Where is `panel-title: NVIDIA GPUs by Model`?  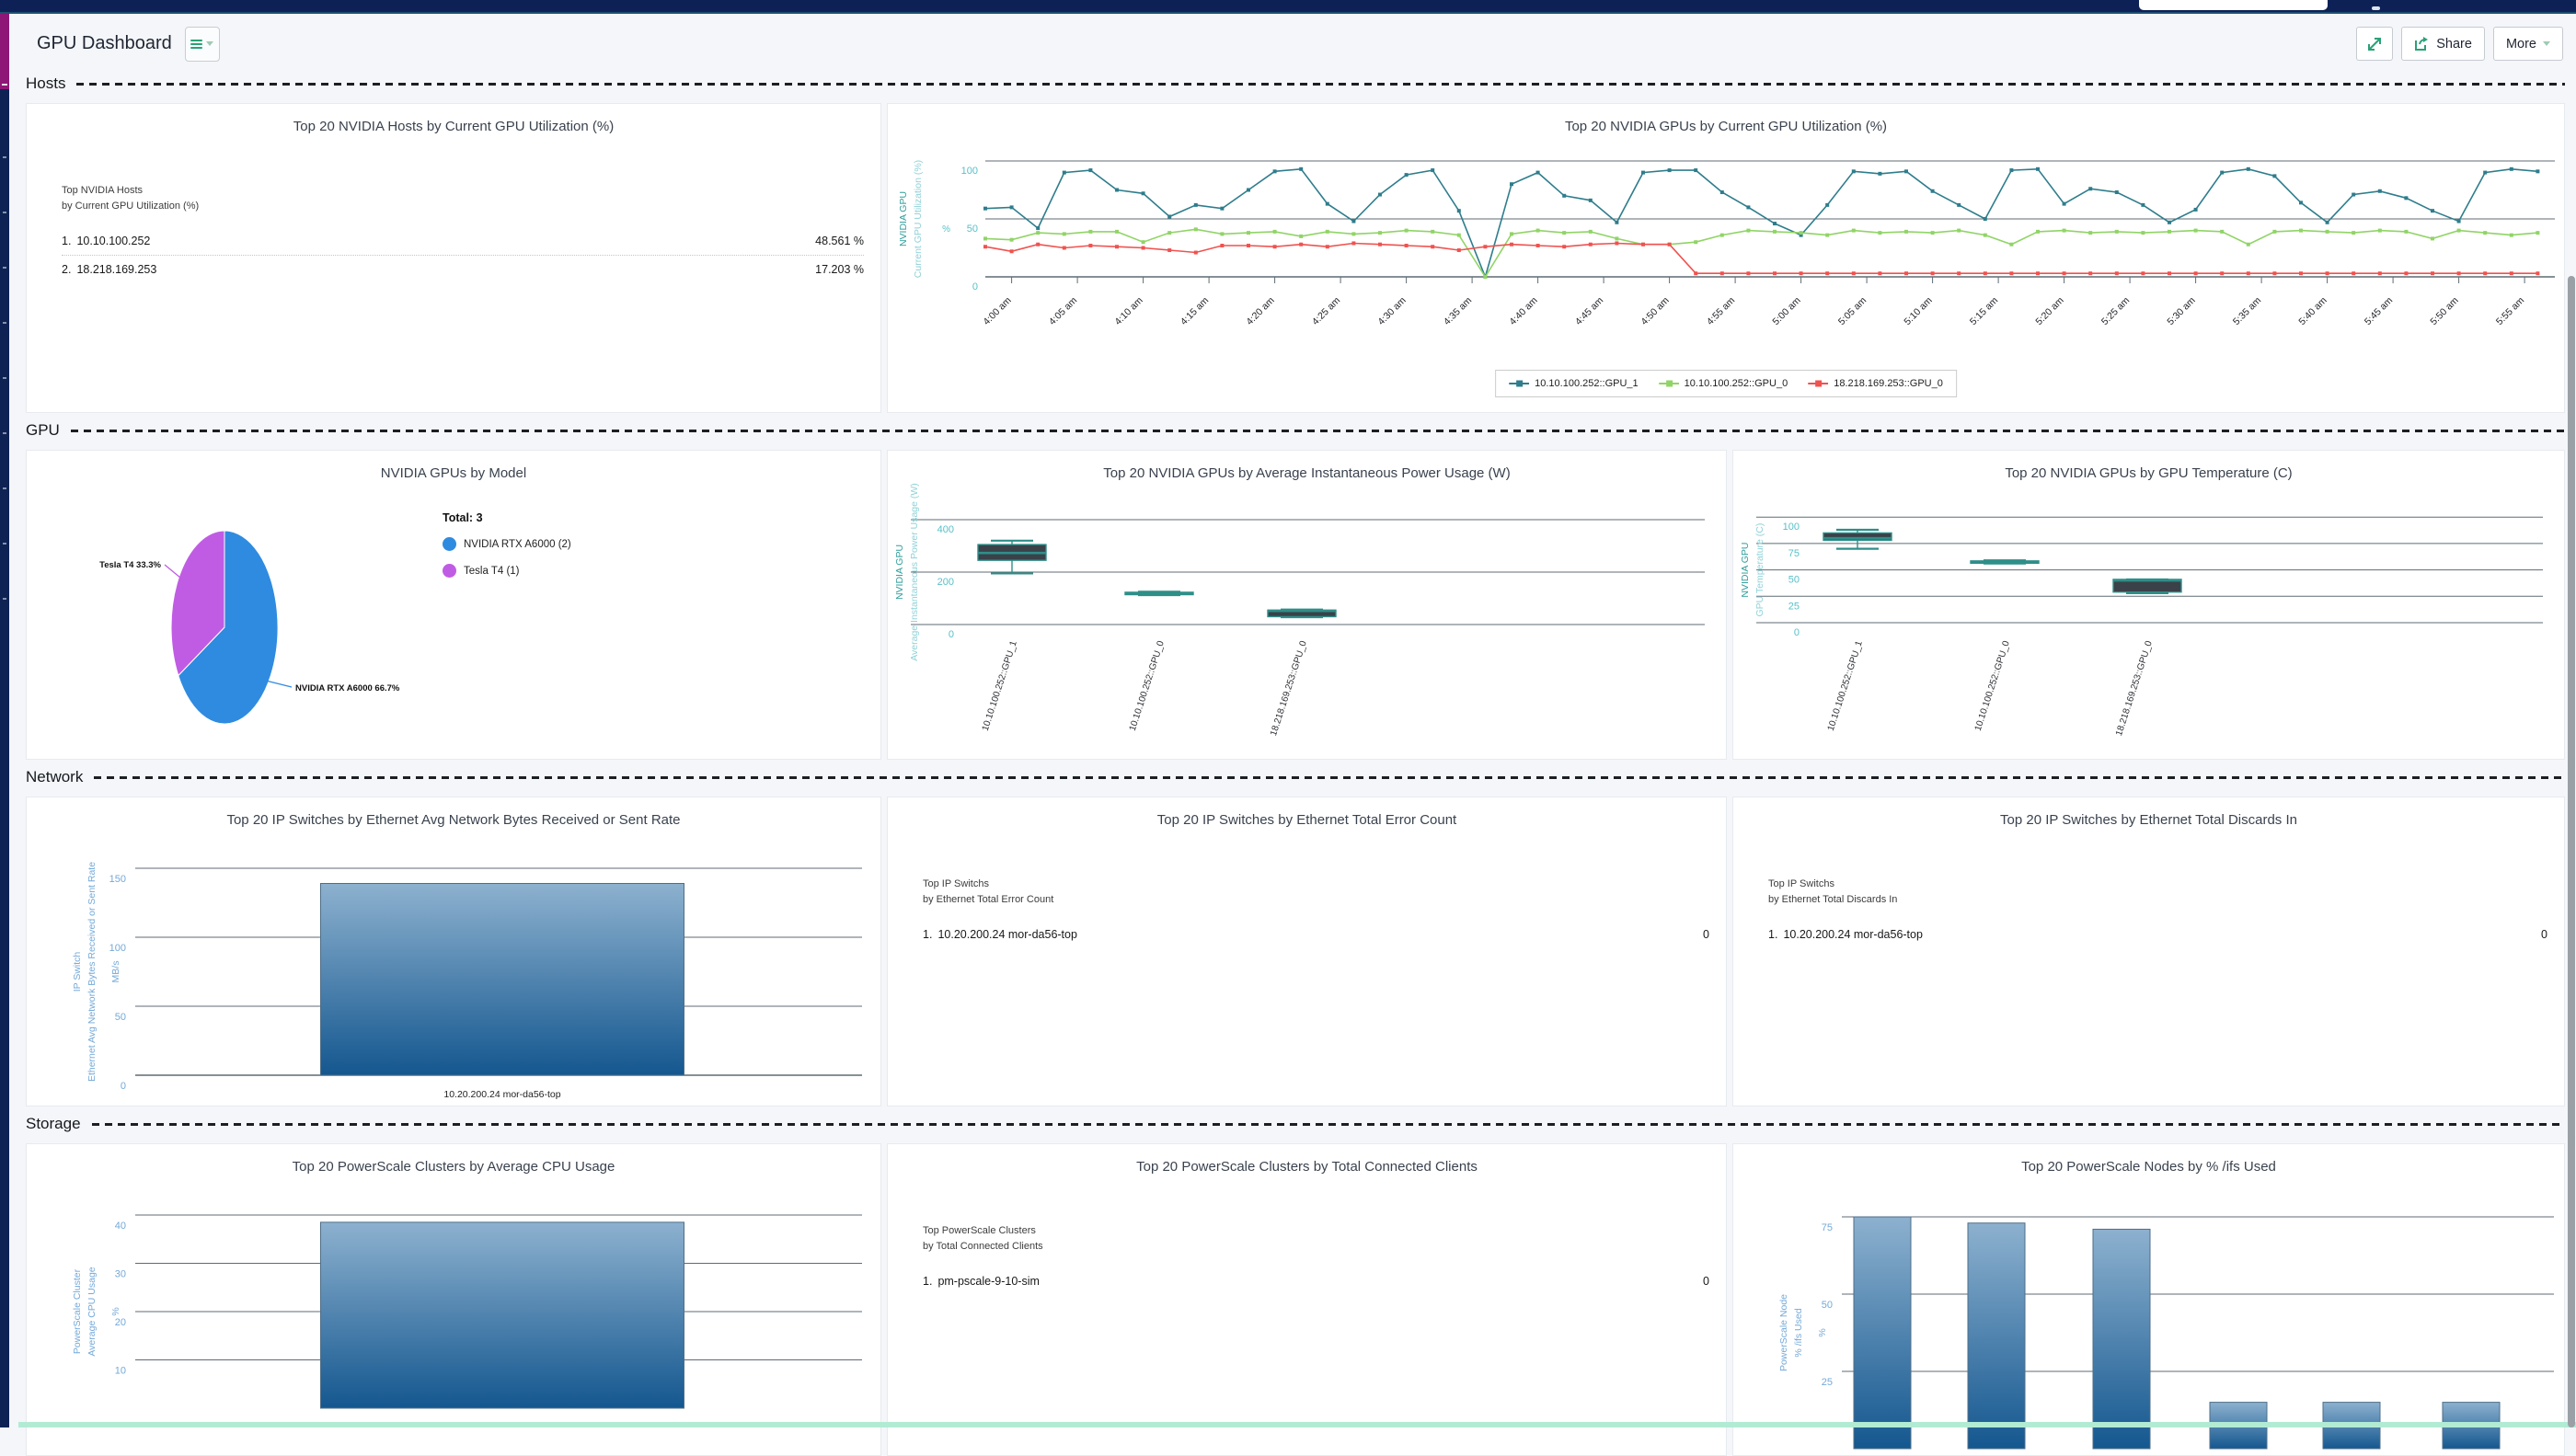 panel-title: NVIDIA GPUs by Model is located at coordinates (453, 473).